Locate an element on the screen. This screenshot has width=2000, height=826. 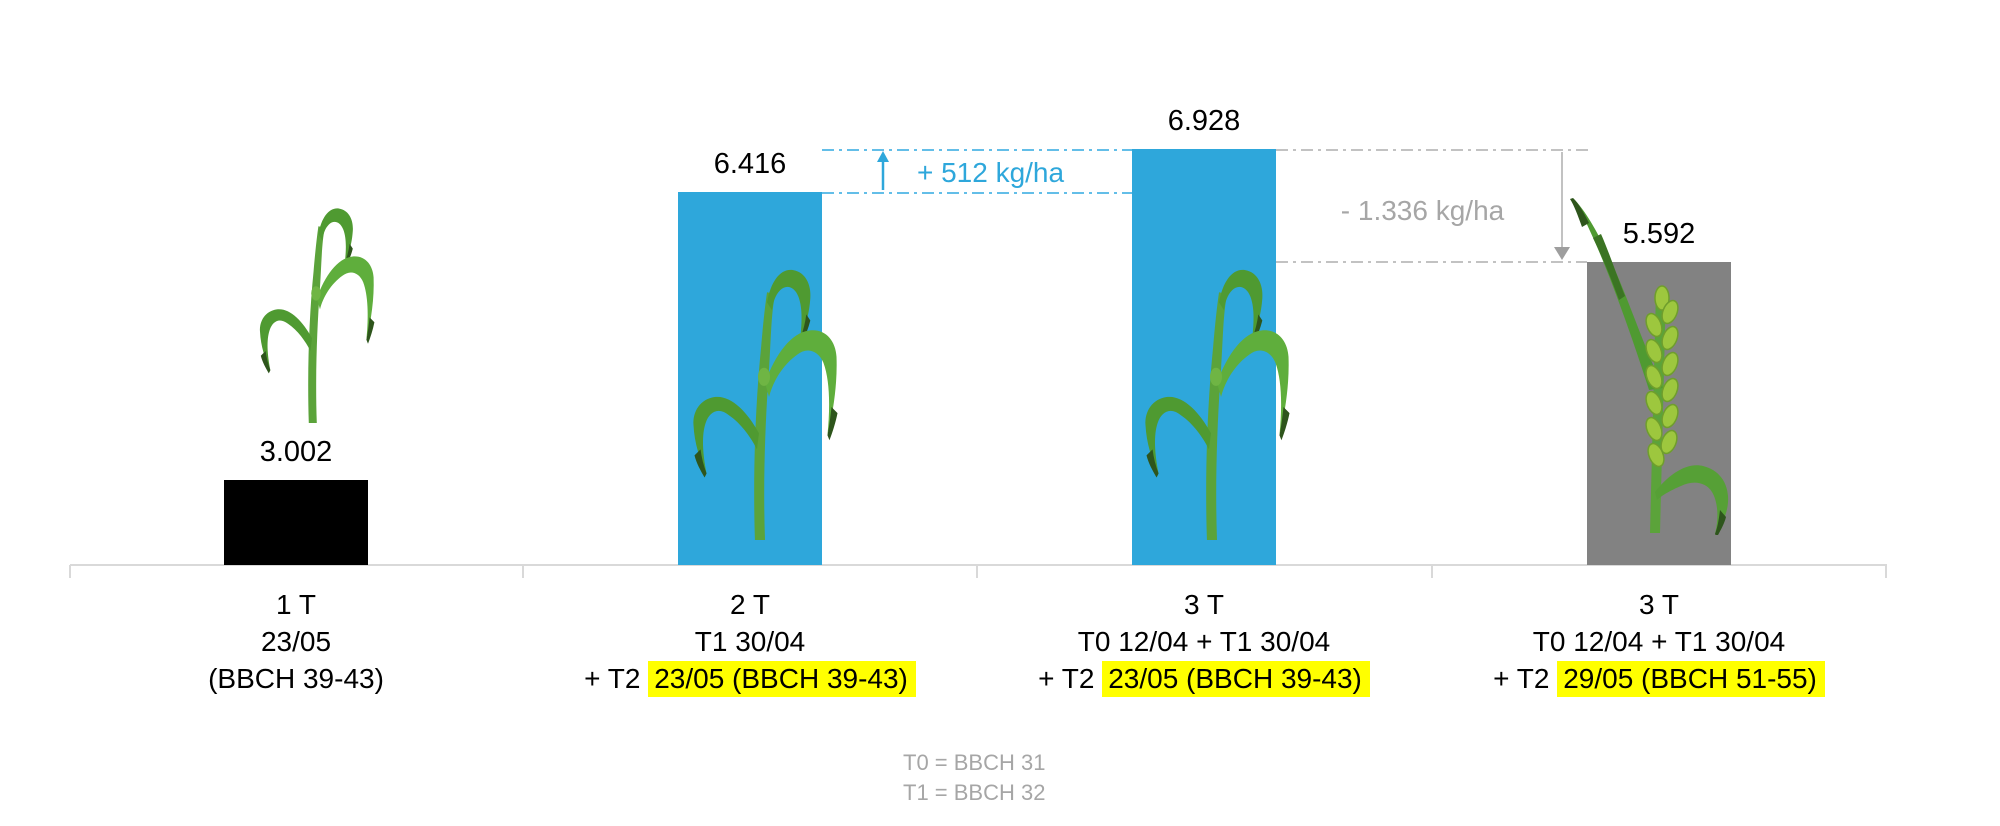
bar-value-label: 3.002 is located at coordinates (296, 452).